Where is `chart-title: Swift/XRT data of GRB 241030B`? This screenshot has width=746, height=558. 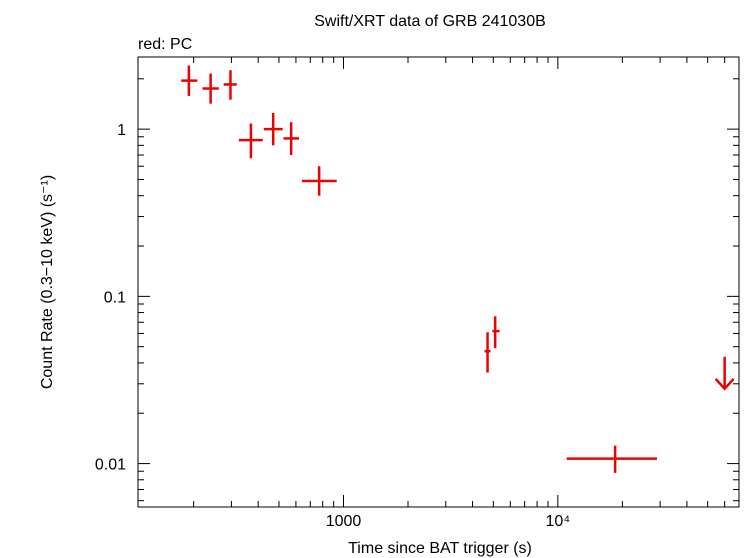 chart-title: Swift/XRT data of GRB 241030B is located at coordinates (430, 21).